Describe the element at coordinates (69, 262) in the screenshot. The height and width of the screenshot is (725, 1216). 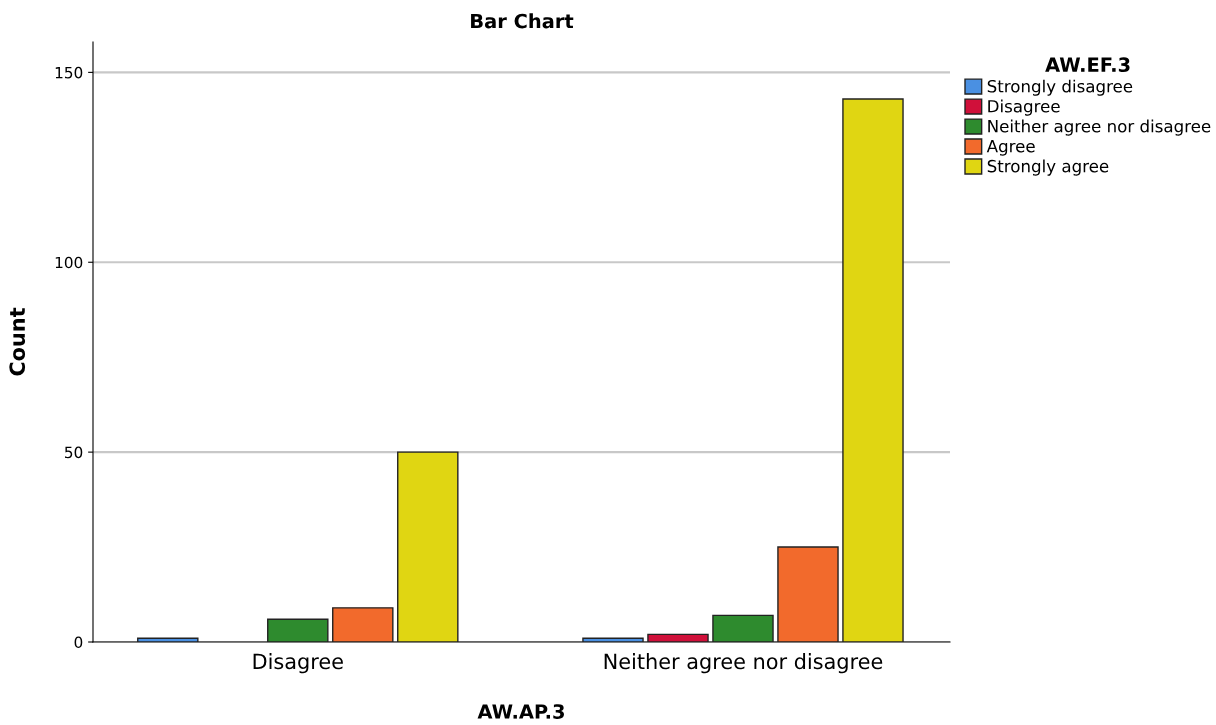
I see `y-tick-label: 100` at that location.